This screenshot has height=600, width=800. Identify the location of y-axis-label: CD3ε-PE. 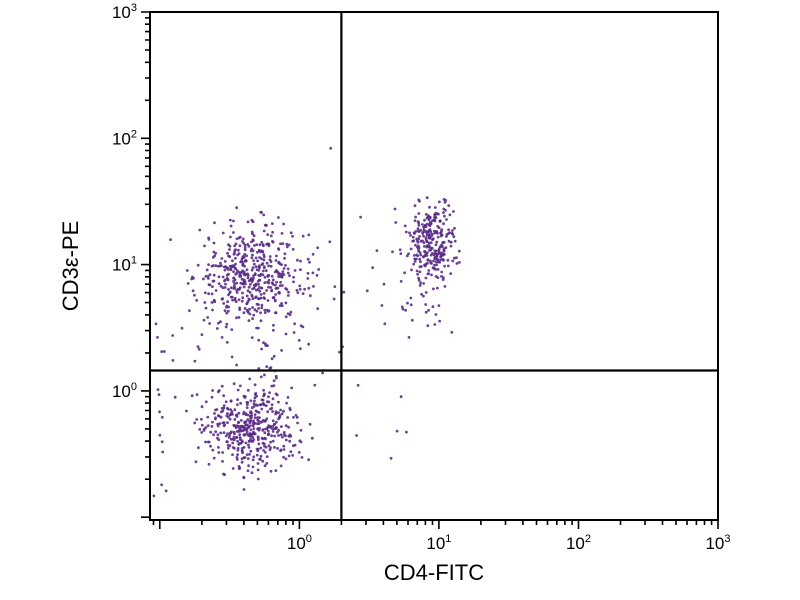
(70, 266).